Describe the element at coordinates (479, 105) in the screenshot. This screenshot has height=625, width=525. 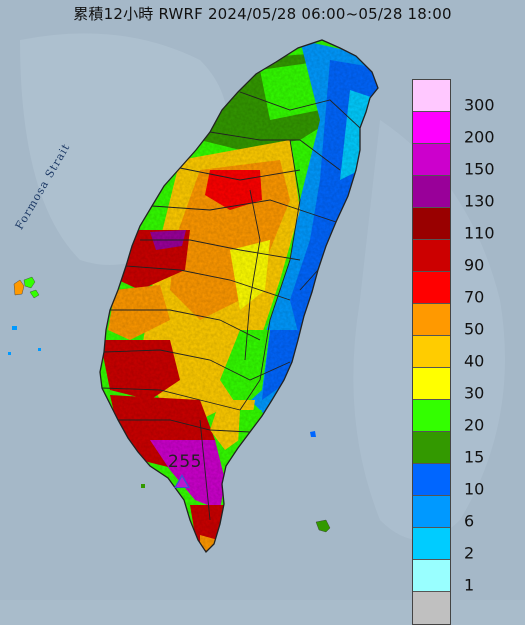
I see `legend-label: 300` at that location.